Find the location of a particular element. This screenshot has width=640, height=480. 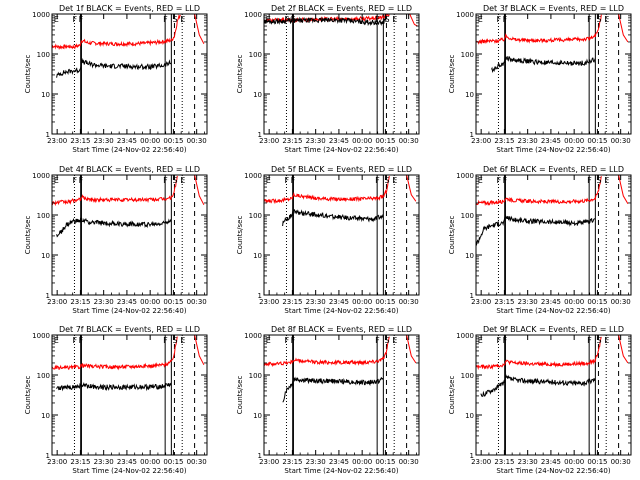

panel-title: Det 9f BLACK = Events, RED = LLD is located at coordinates (553, 329).